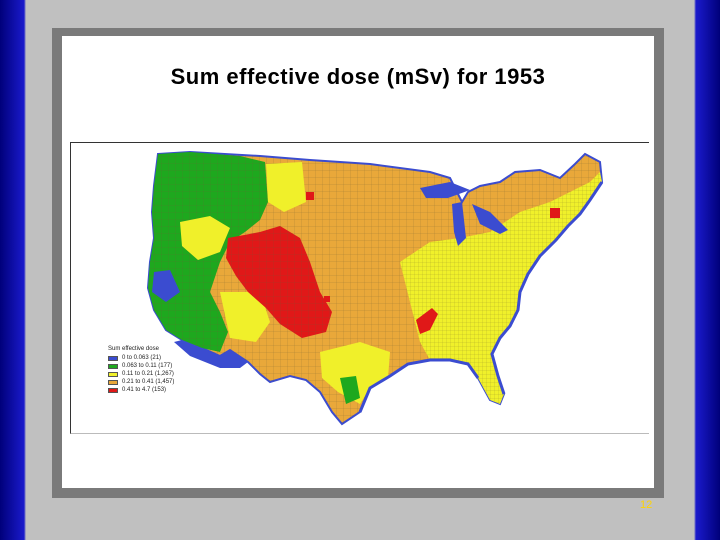 This screenshot has width=720, height=540. I want to click on legend-item: 0.11 to 0.21 (1,267), so click(153, 374).